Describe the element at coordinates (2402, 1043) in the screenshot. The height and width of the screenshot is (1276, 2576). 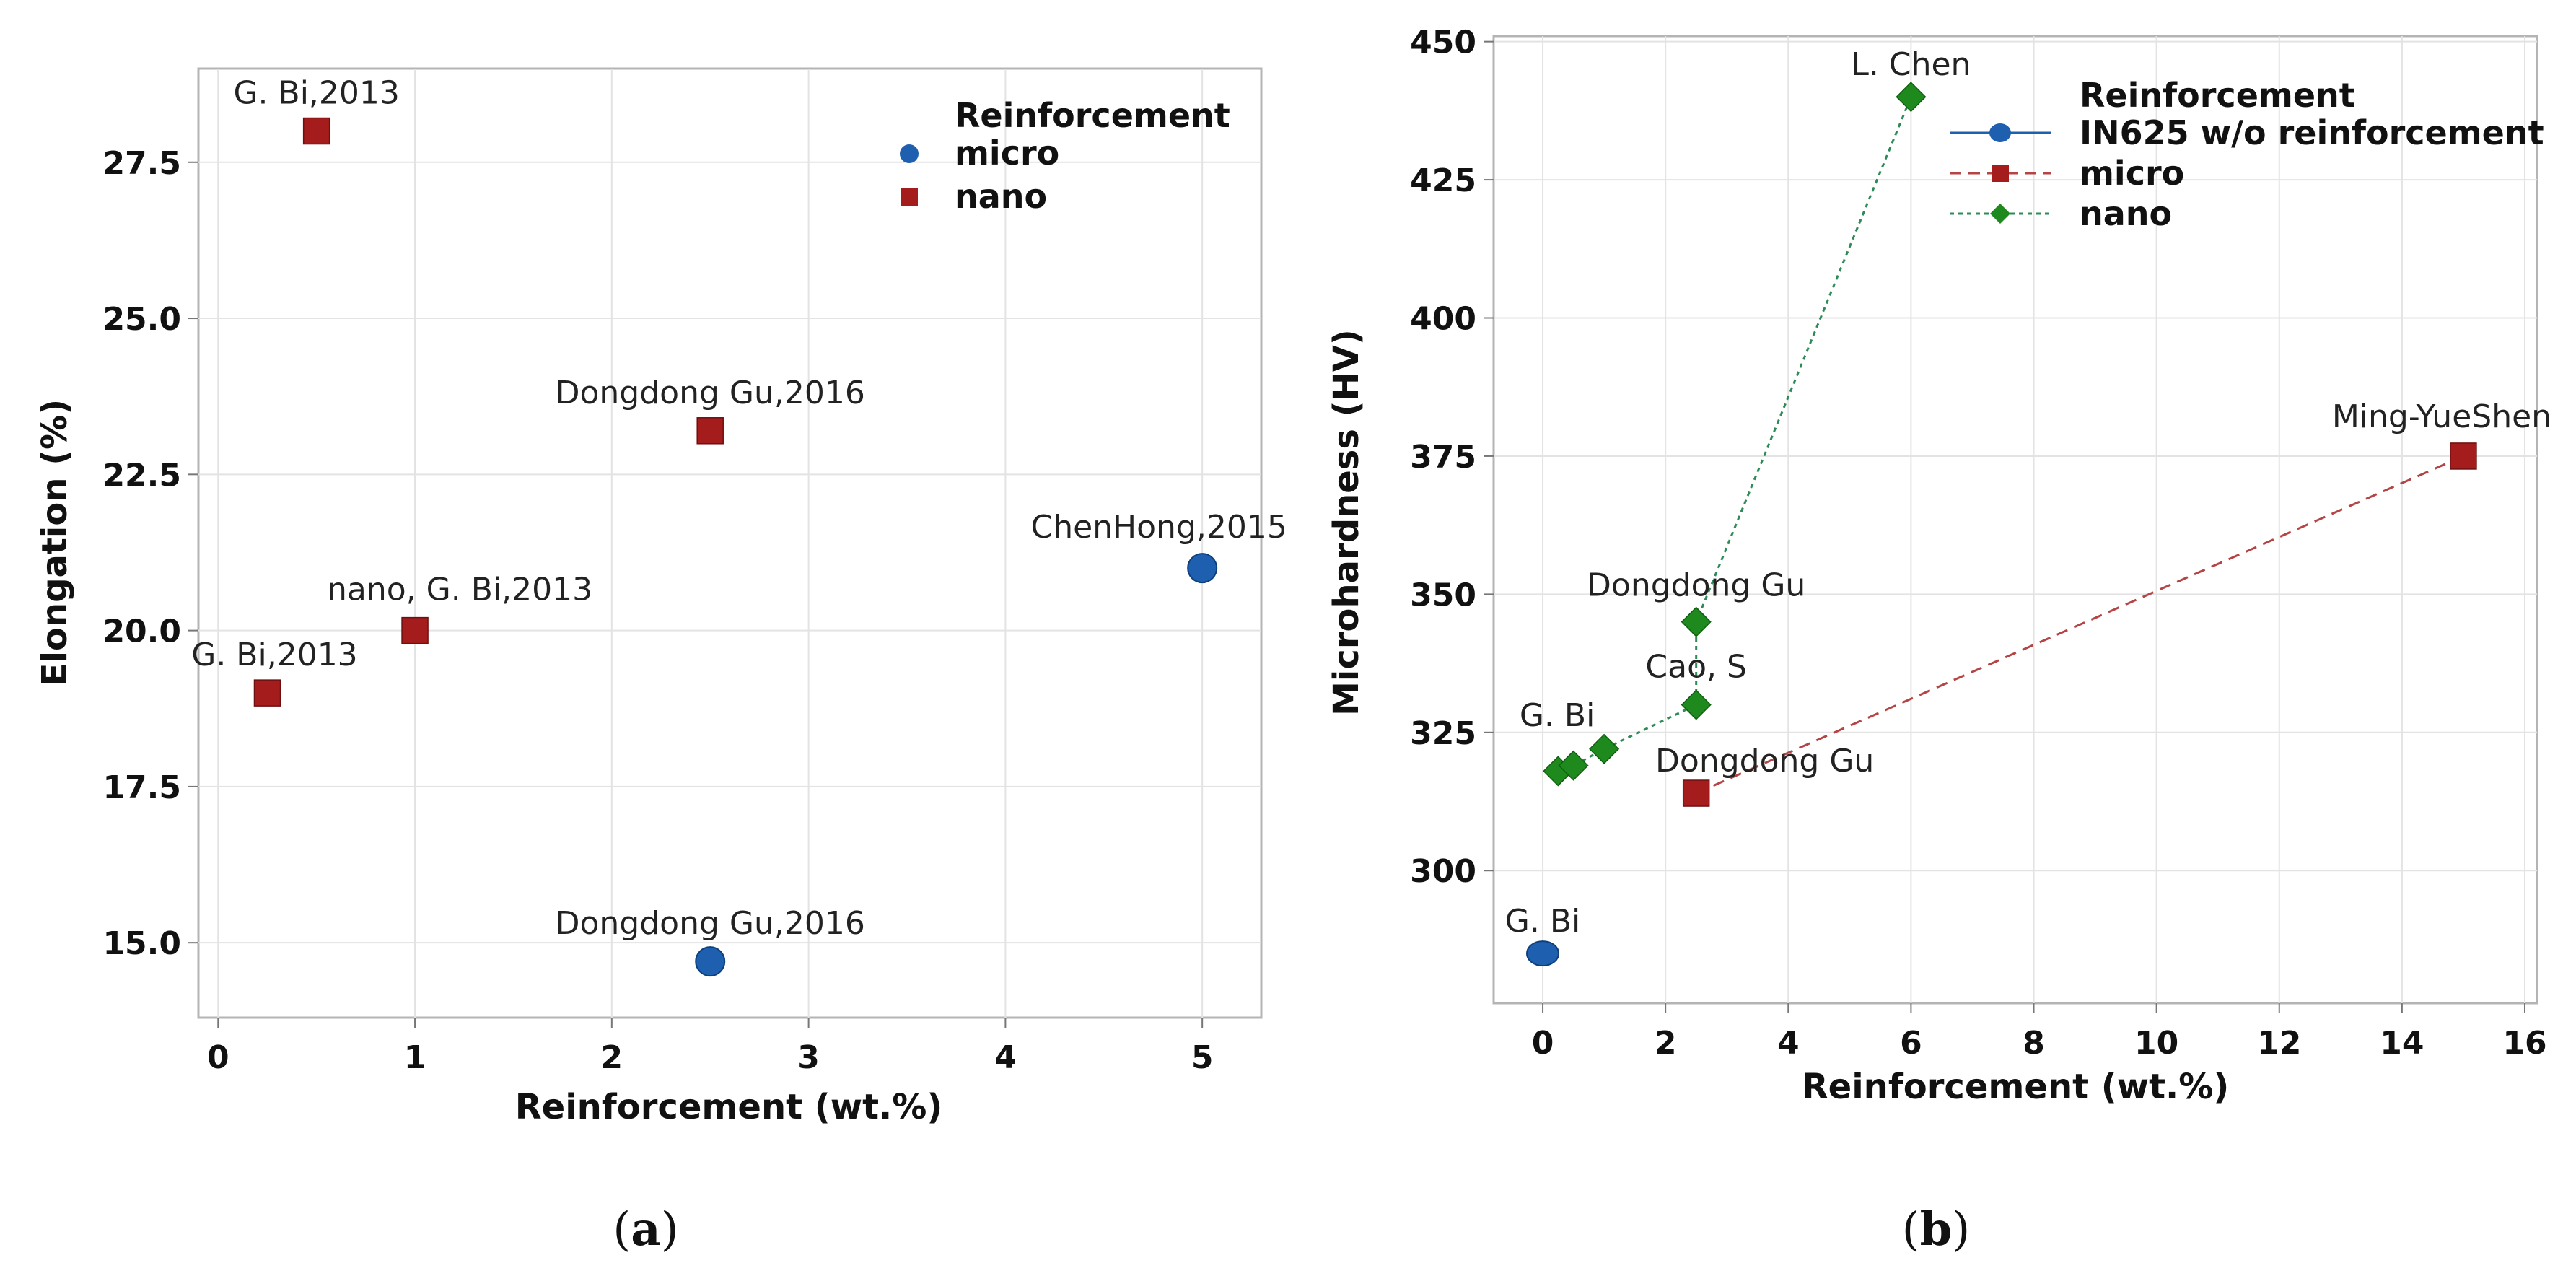
I see `x-tick-label-b: 14` at that location.